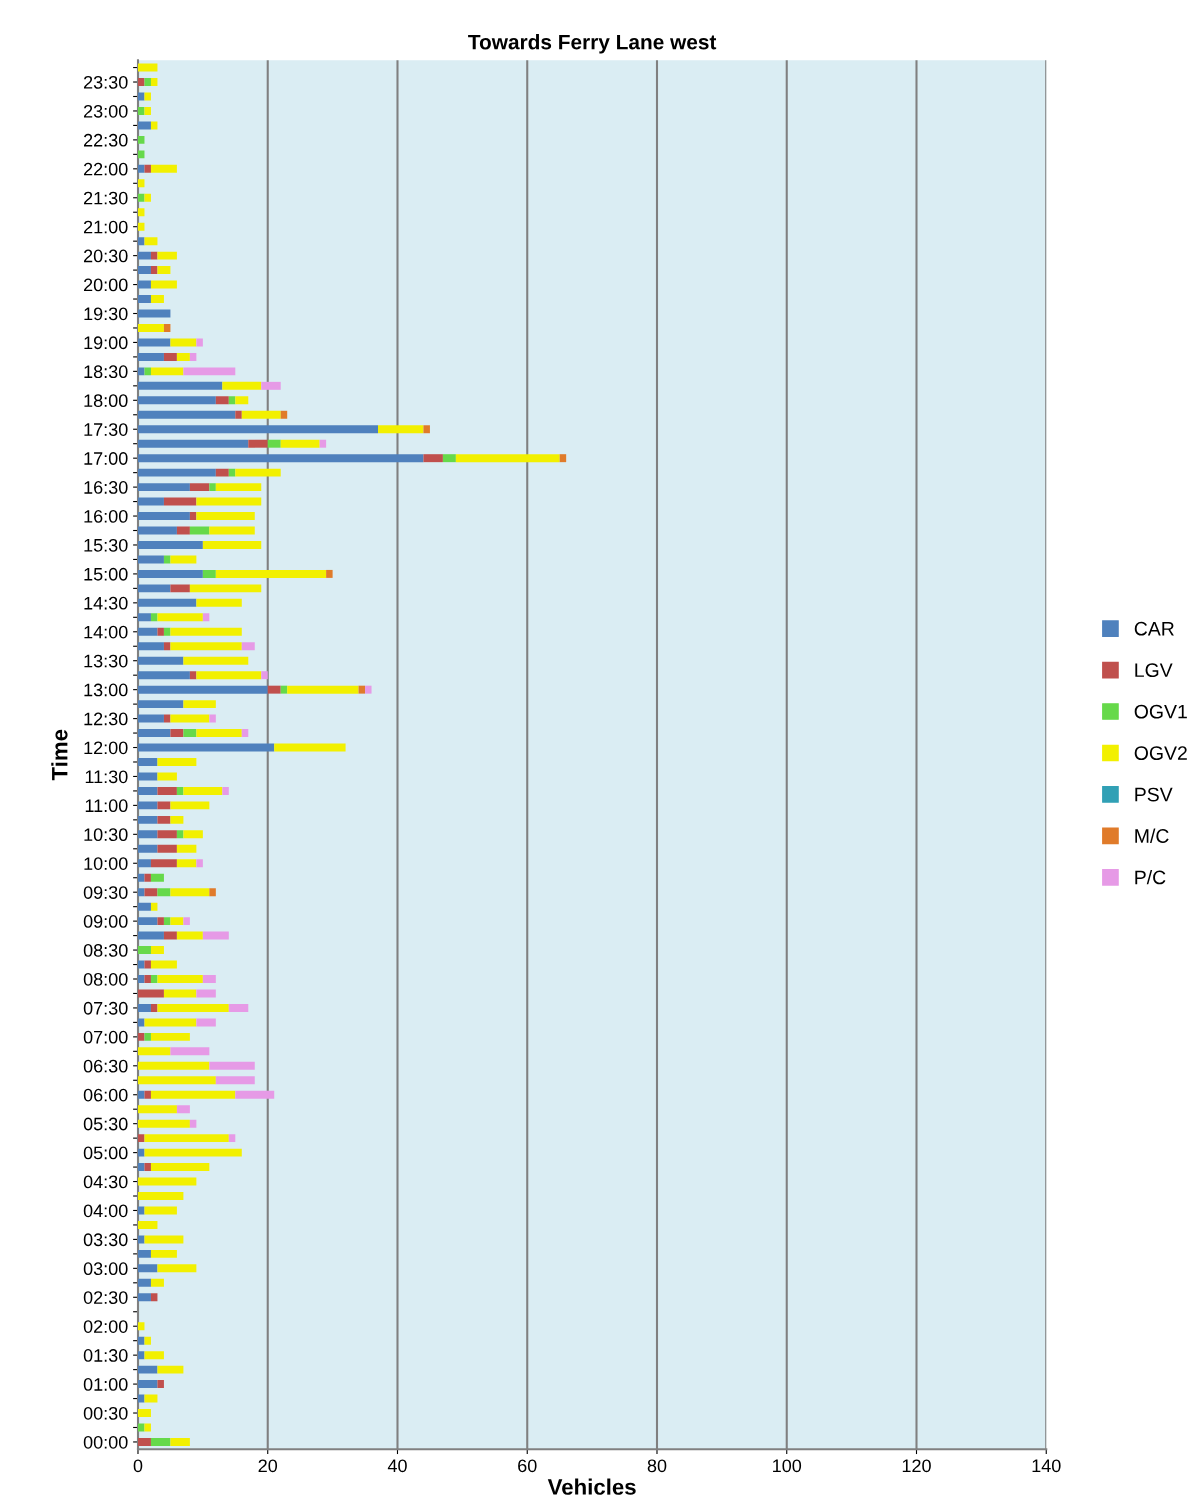  I want to click on y-tick-label: 00:30, so click(105, 1413).